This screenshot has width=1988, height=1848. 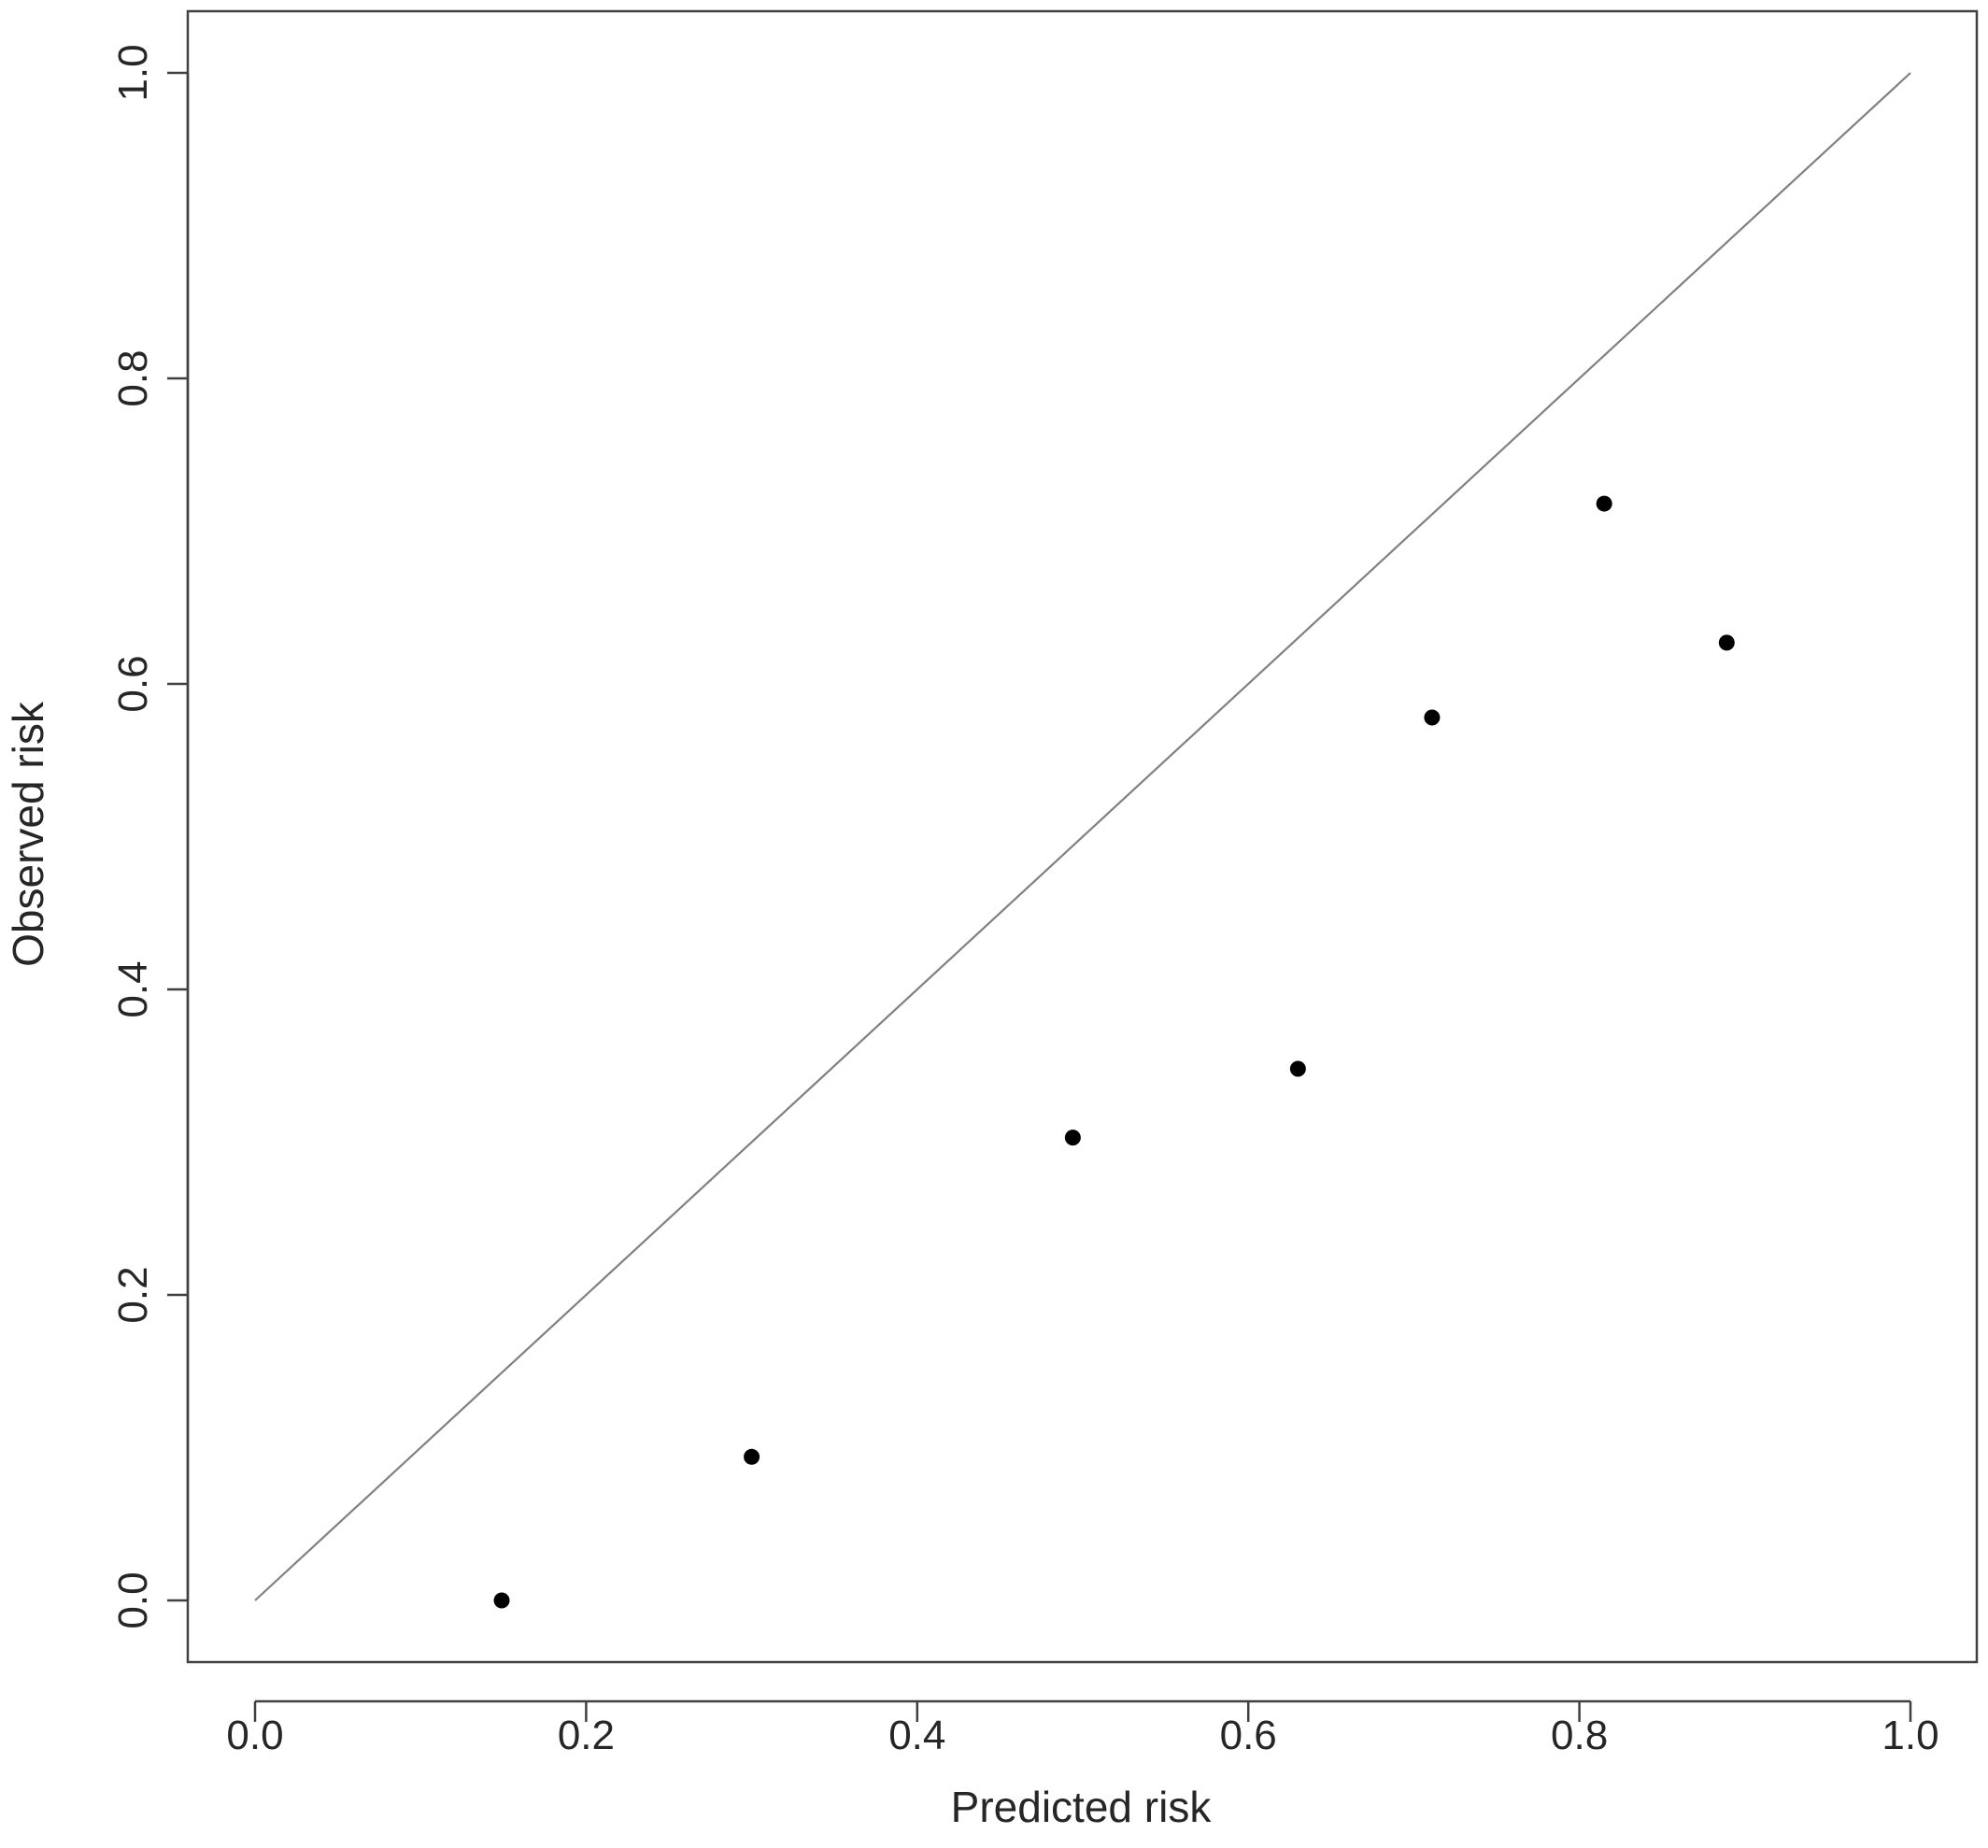 What do you see at coordinates (916, 1735) in the screenshot?
I see `x-tick-label: 0.4` at bounding box center [916, 1735].